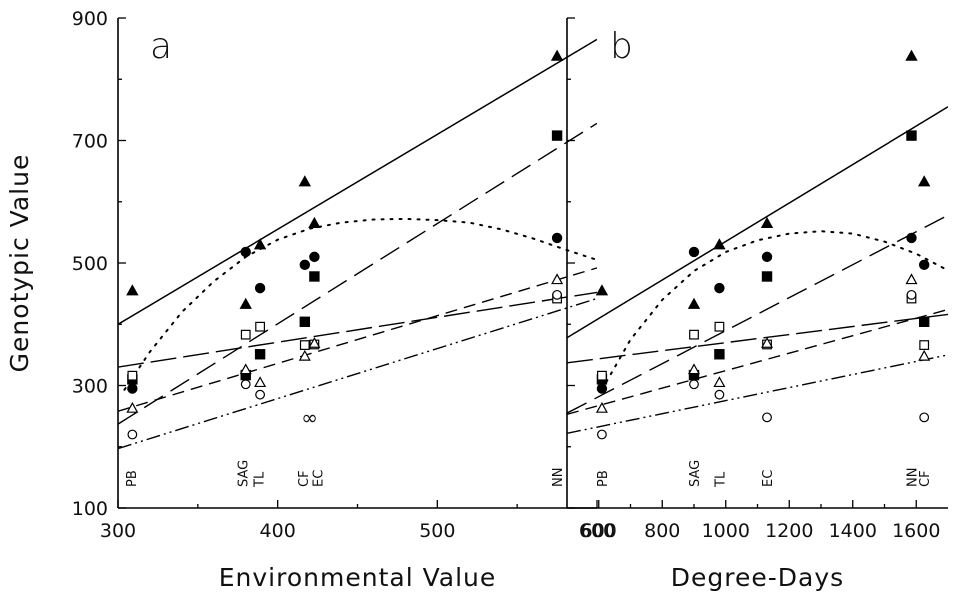 This screenshot has height=596, width=954. Describe the element at coordinates (621, 46) in the screenshot. I see `panel-letter: b` at that location.